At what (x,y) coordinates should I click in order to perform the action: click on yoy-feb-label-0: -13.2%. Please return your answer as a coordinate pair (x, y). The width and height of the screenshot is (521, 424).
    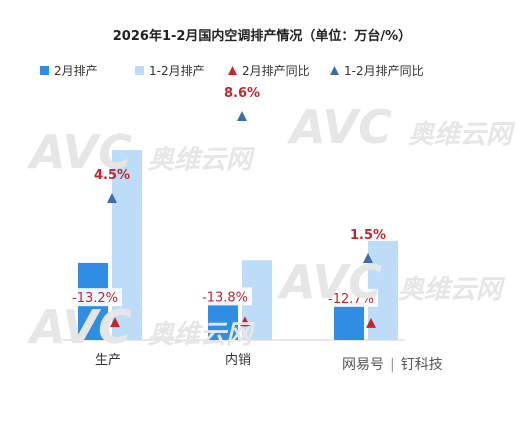
    Looking at the image, I should click on (95, 298).